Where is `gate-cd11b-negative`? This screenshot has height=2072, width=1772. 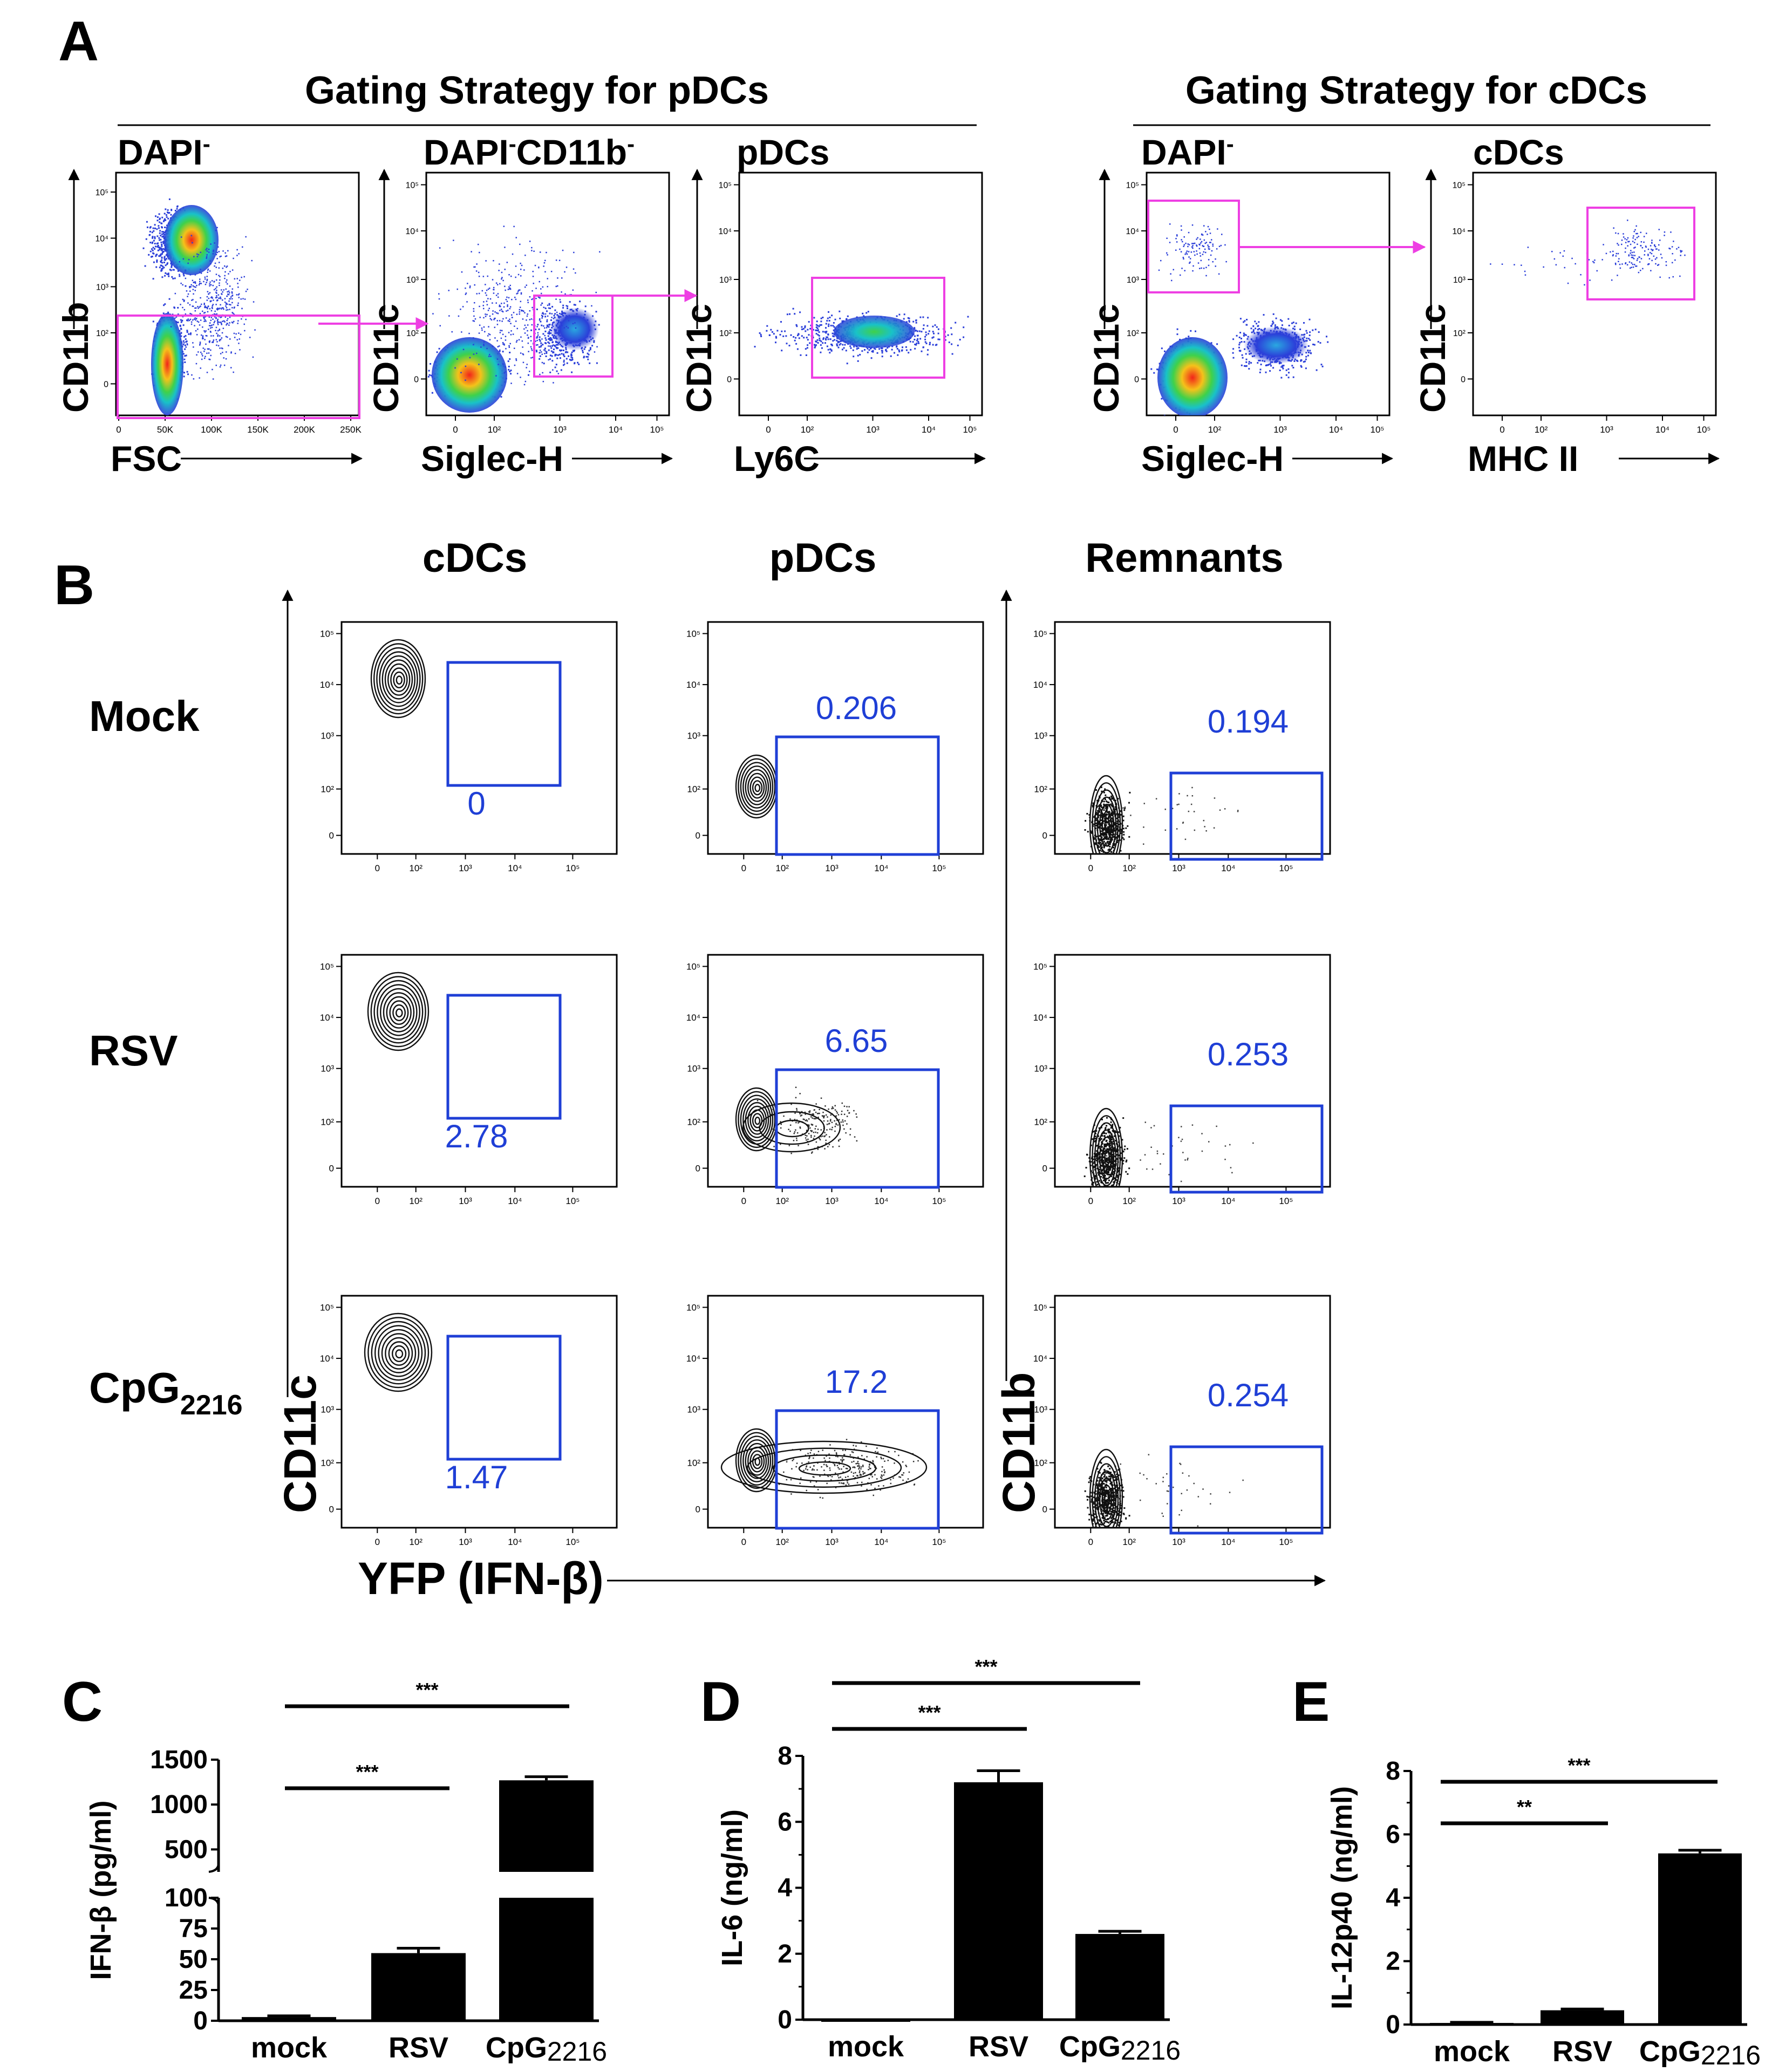
gate-cd11b-negative is located at coordinates (238, 366).